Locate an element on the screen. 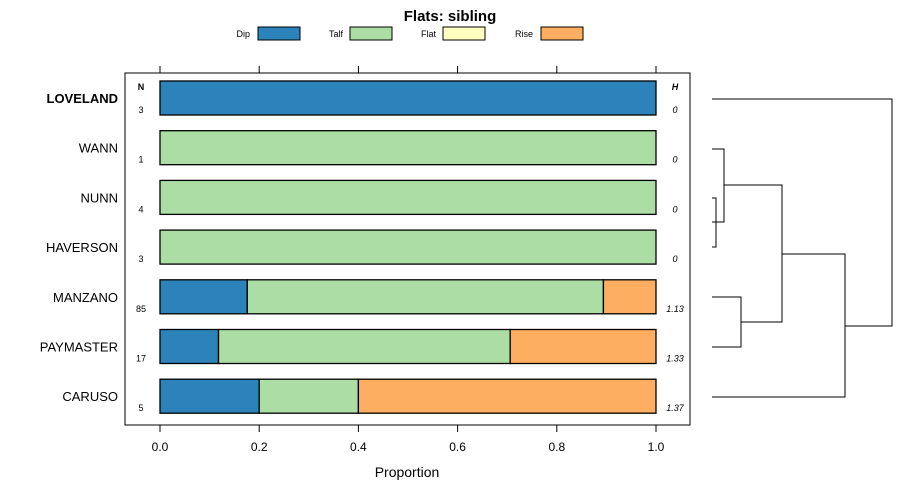 The image size is (900, 500). bar-row: NUNN 4 0 is located at coordinates (379, 197).